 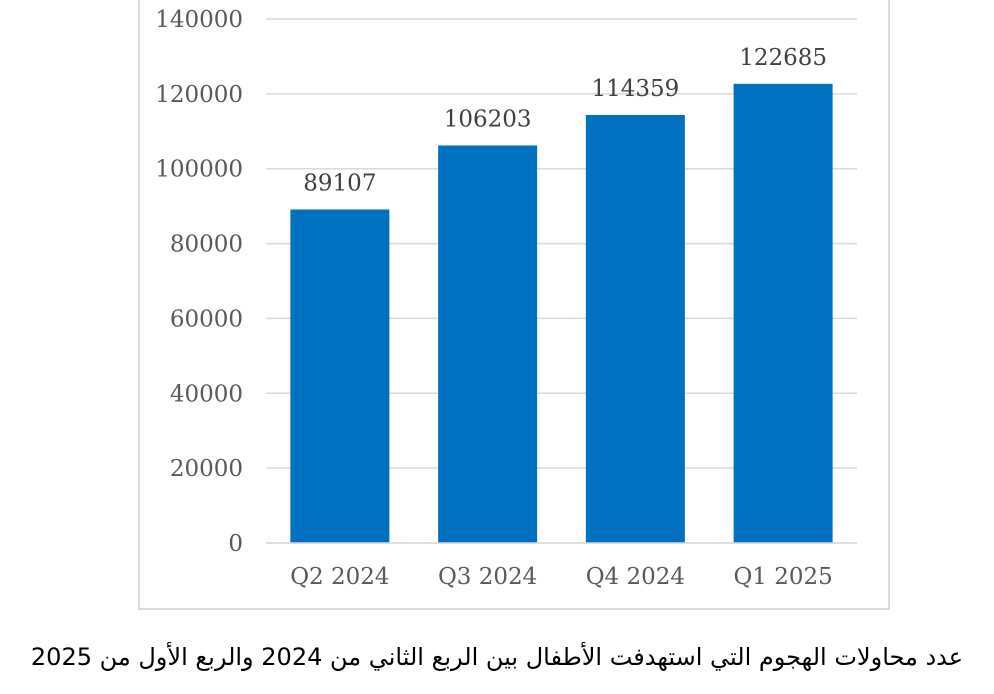 I want to click on data-label: 89107, so click(x=339, y=183).